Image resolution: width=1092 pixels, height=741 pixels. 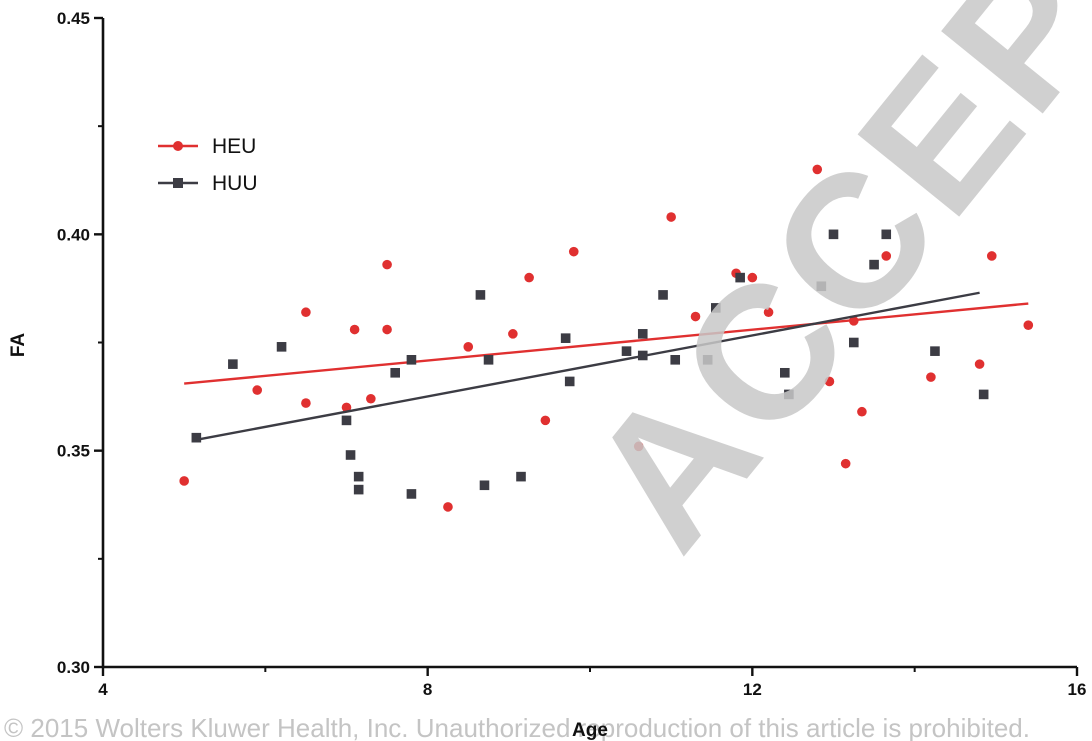 What do you see at coordinates (73, 451) in the screenshot?
I see `y-tick-label: 0.35` at bounding box center [73, 451].